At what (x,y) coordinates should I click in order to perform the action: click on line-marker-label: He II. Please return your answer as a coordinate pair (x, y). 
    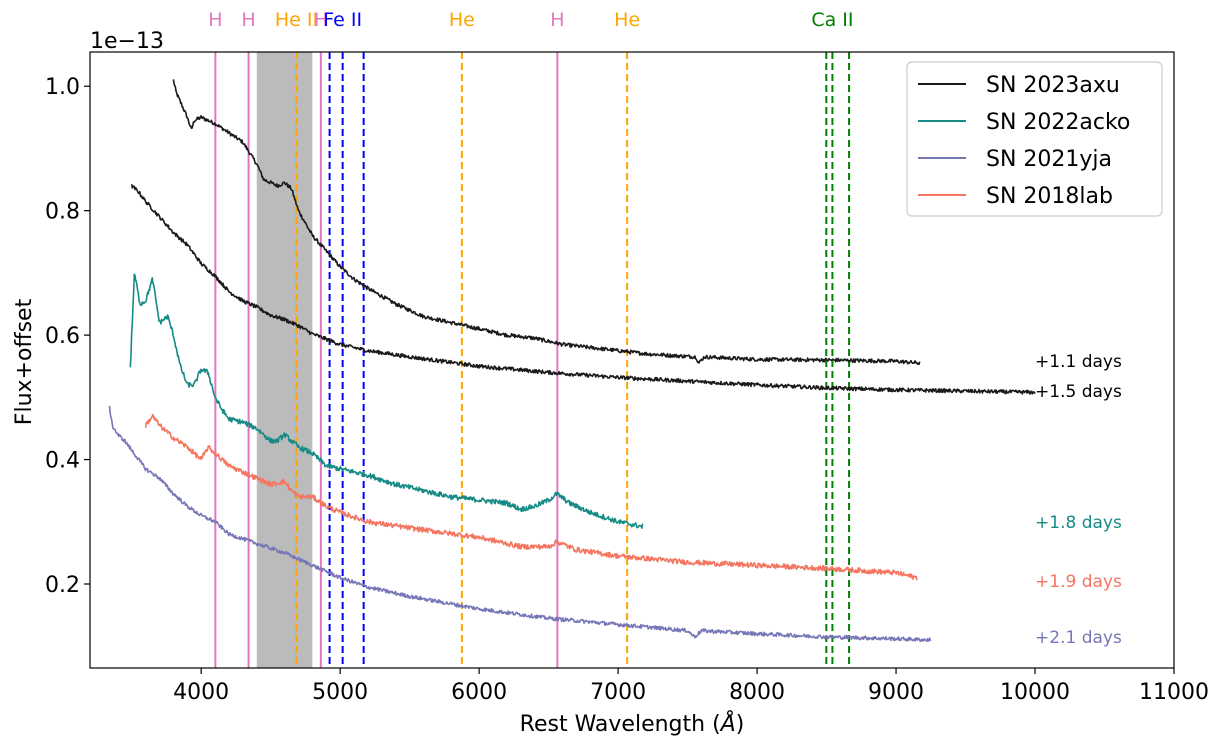
    Looking at the image, I should click on (296, 20).